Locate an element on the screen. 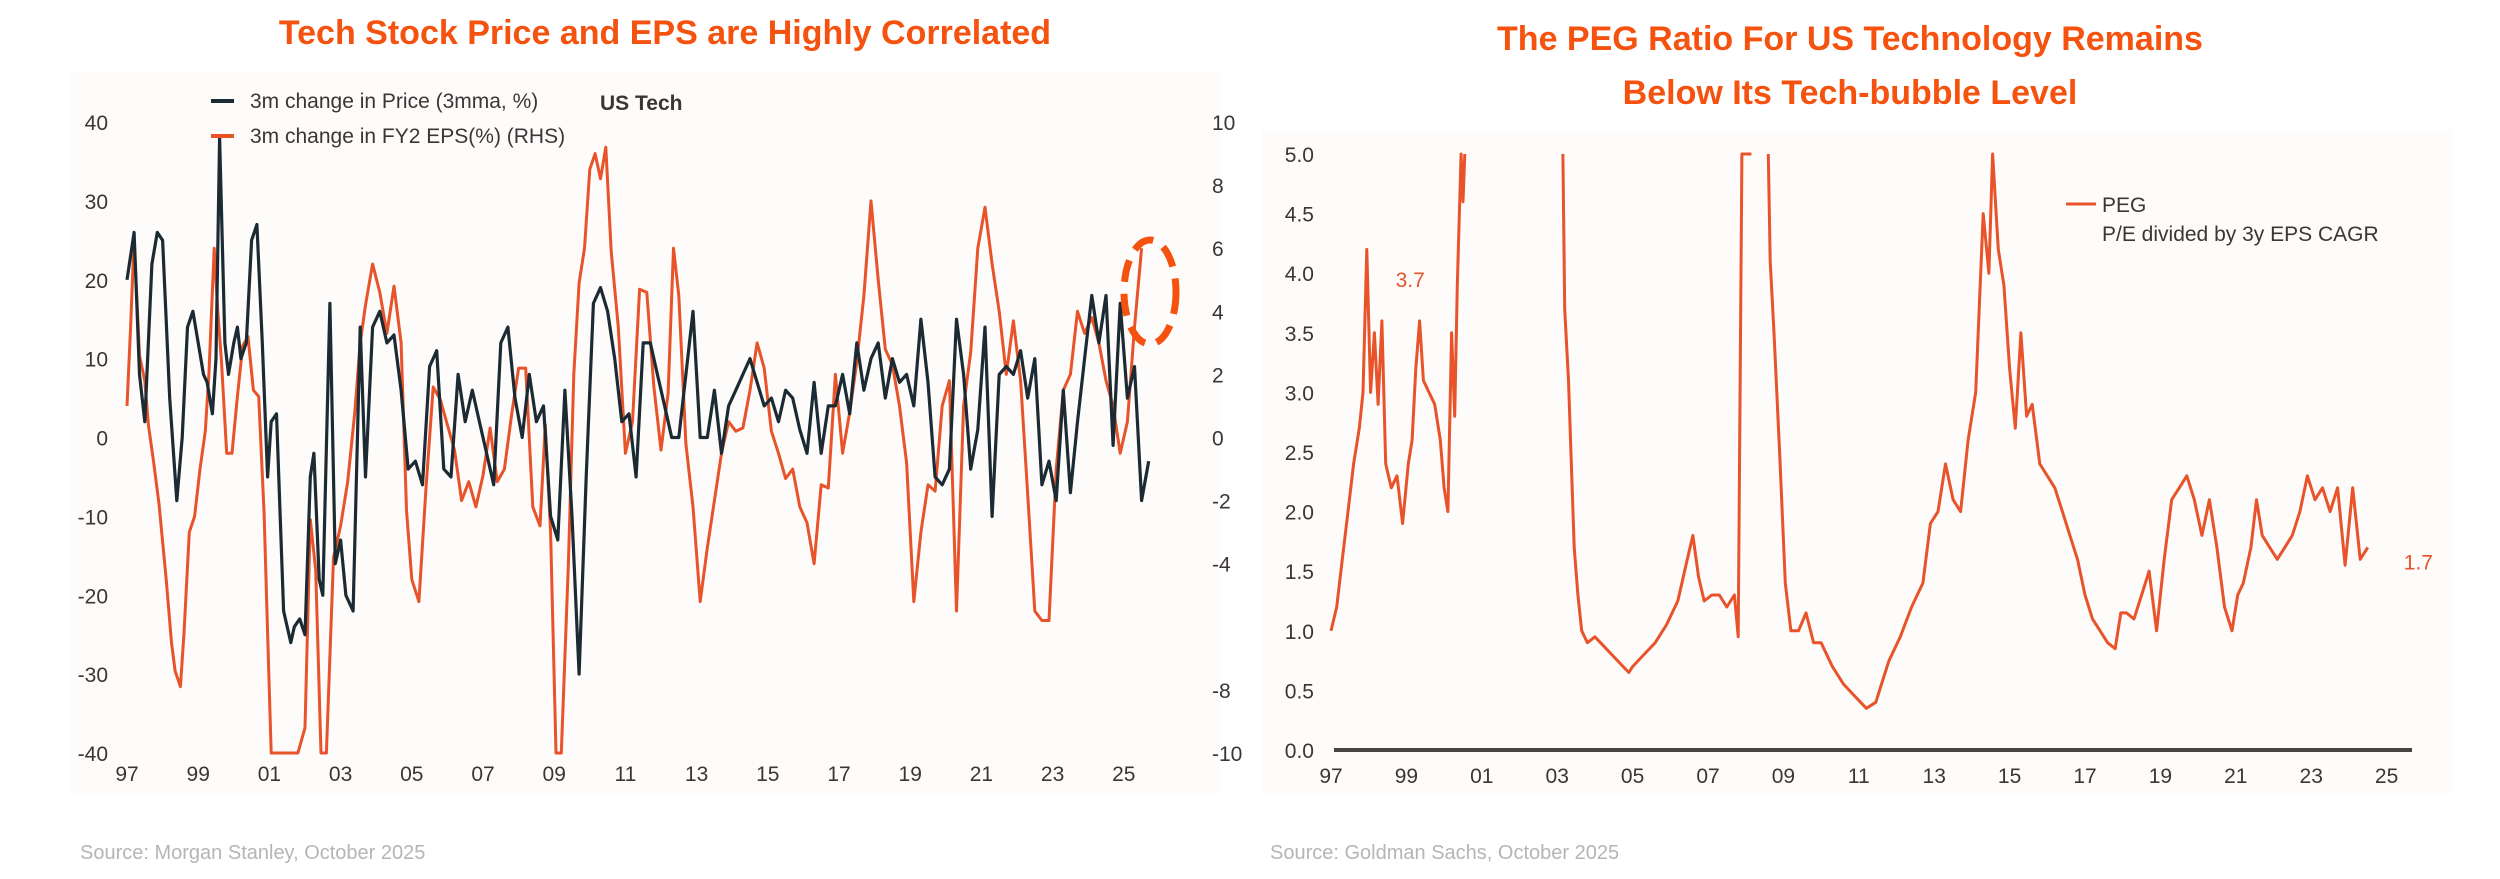 The height and width of the screenshot is (879, 2500). peg-x-tick-label: 09 is located at coordinates (1783, 776).